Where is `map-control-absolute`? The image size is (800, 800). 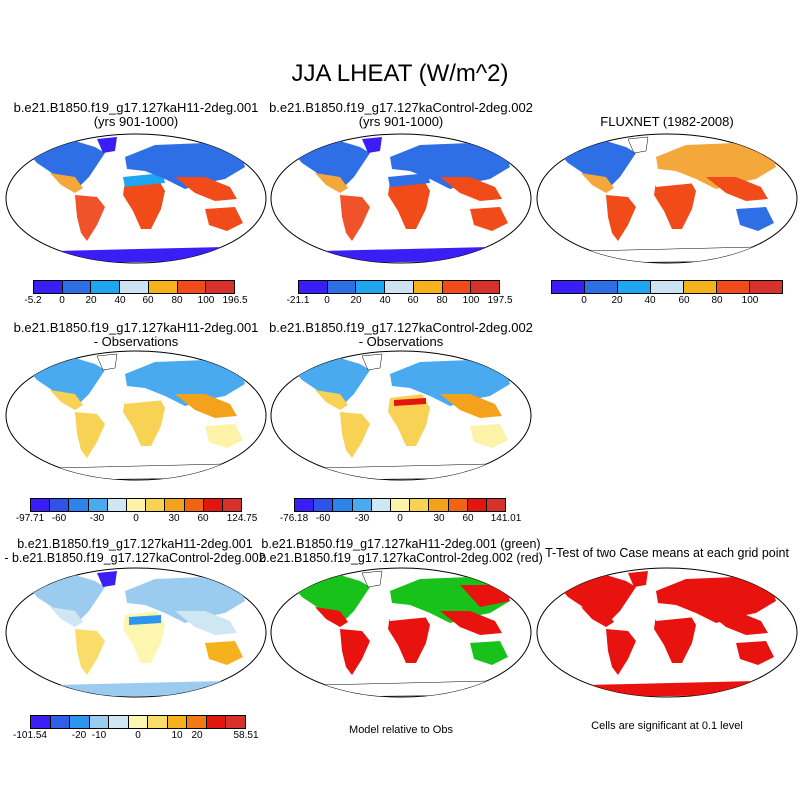 map-control-absolute is located at coordinates (401, 198).